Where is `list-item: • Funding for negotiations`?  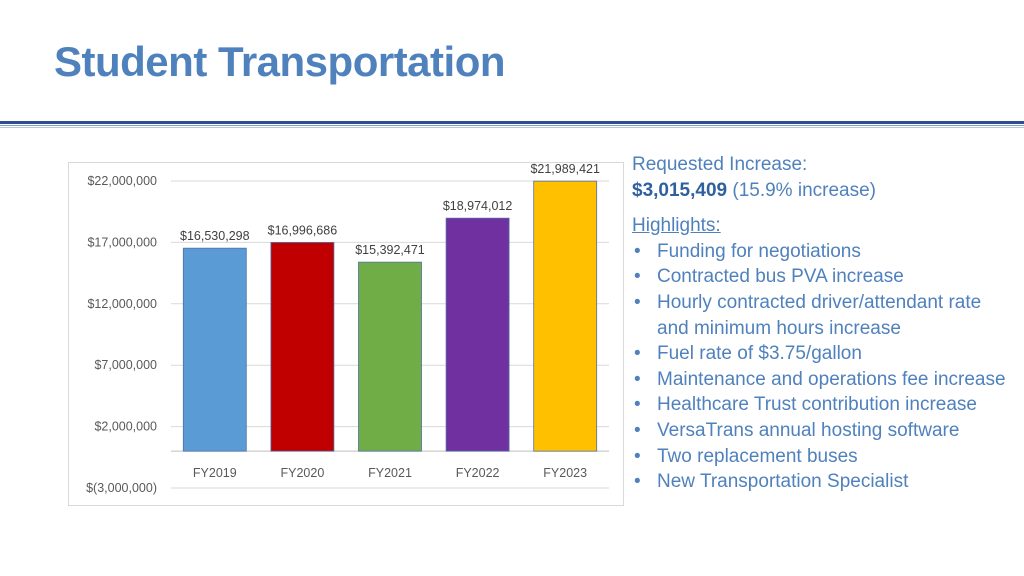 list-item: • Funding for negotiations is located at coordinates (824, 252).